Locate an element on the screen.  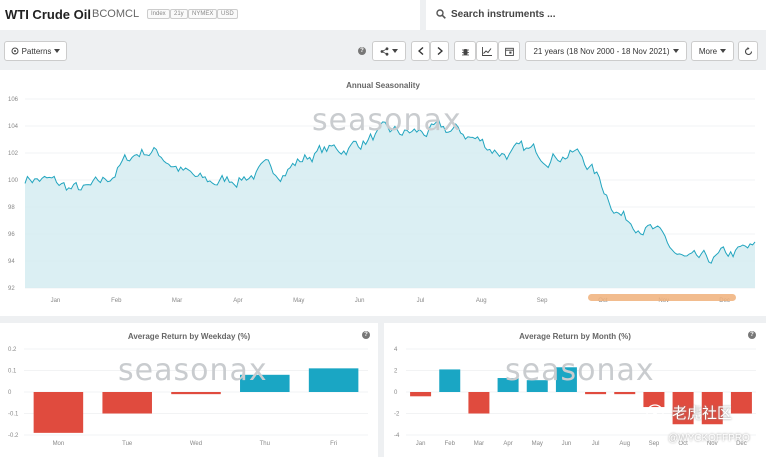
y-tick-label: 104 is located at coordinates (13, 127).